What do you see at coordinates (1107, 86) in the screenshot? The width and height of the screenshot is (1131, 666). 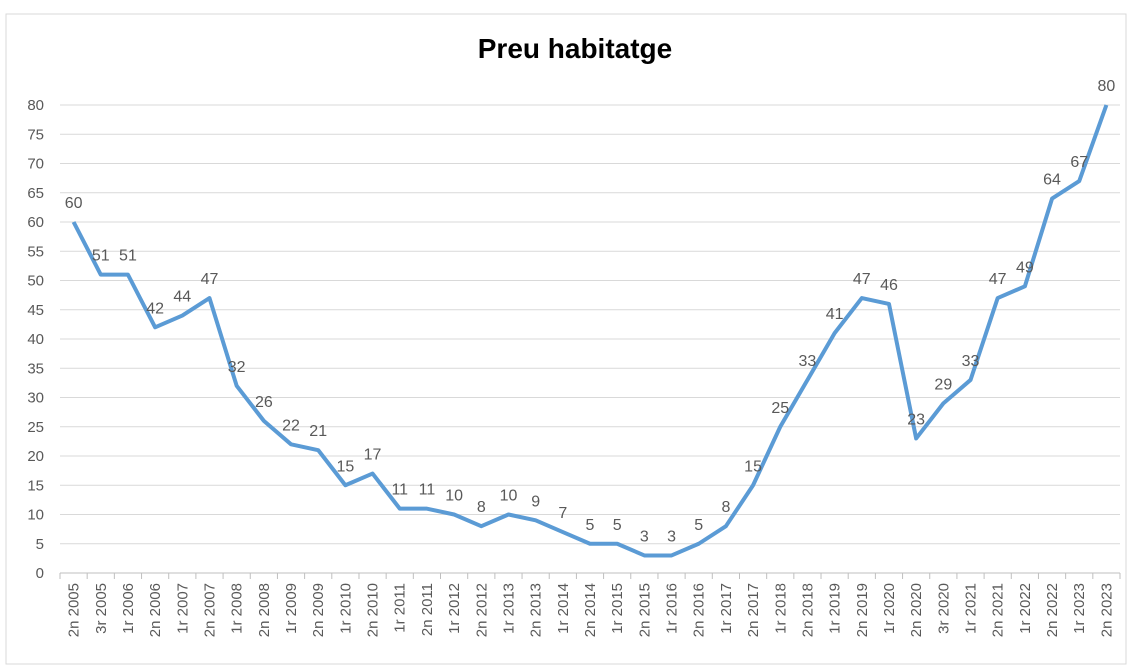 I see `data-label: 80` at bounding box center [1107, 86].